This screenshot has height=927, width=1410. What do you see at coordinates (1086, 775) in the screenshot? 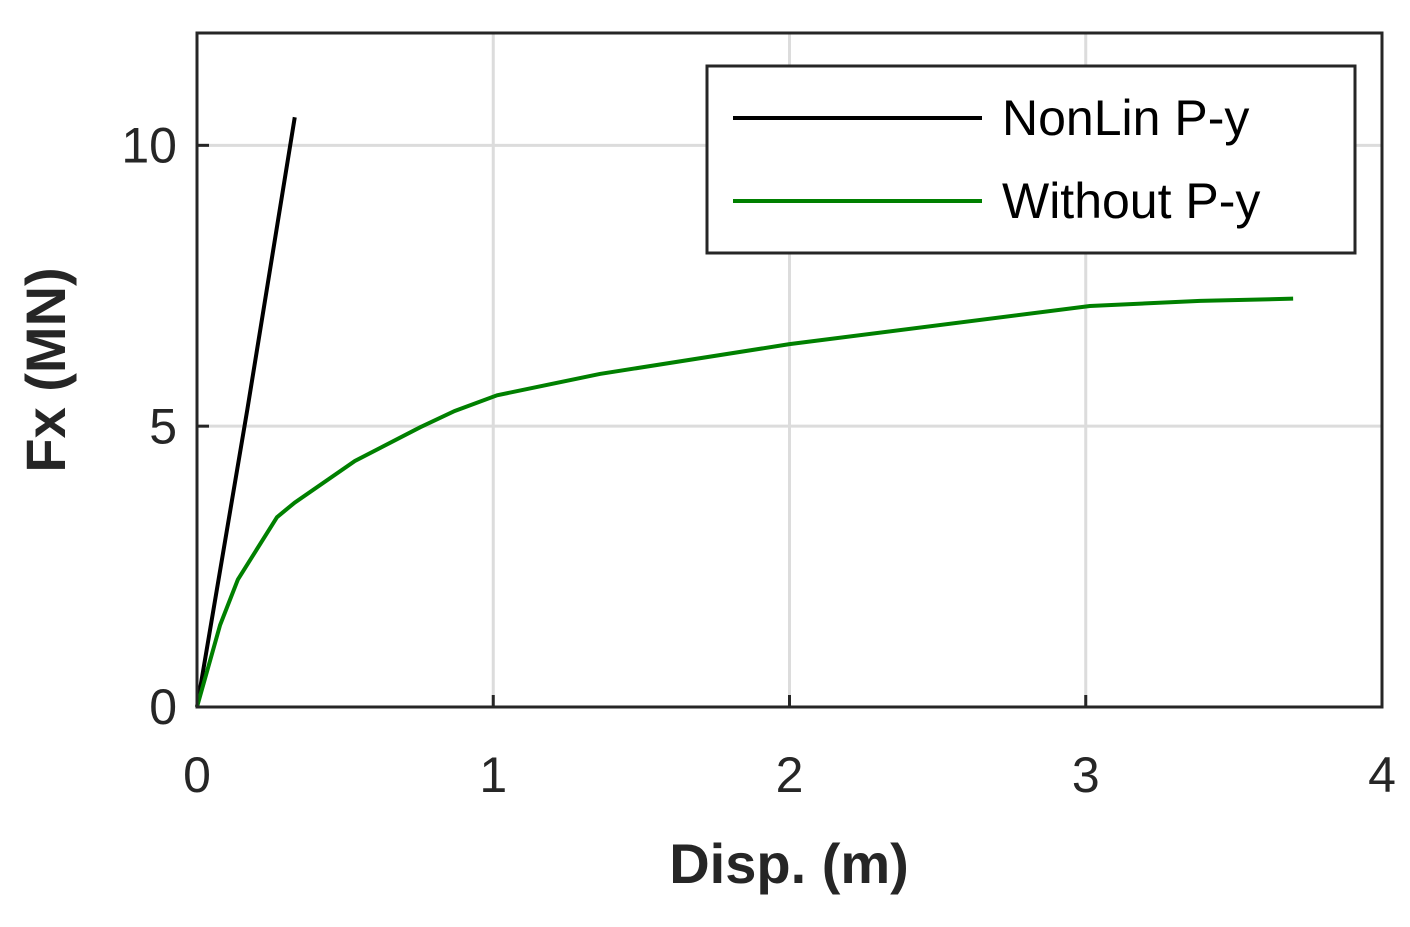
I see `x-tick-label: 3` at bounding box center [1086, 775].